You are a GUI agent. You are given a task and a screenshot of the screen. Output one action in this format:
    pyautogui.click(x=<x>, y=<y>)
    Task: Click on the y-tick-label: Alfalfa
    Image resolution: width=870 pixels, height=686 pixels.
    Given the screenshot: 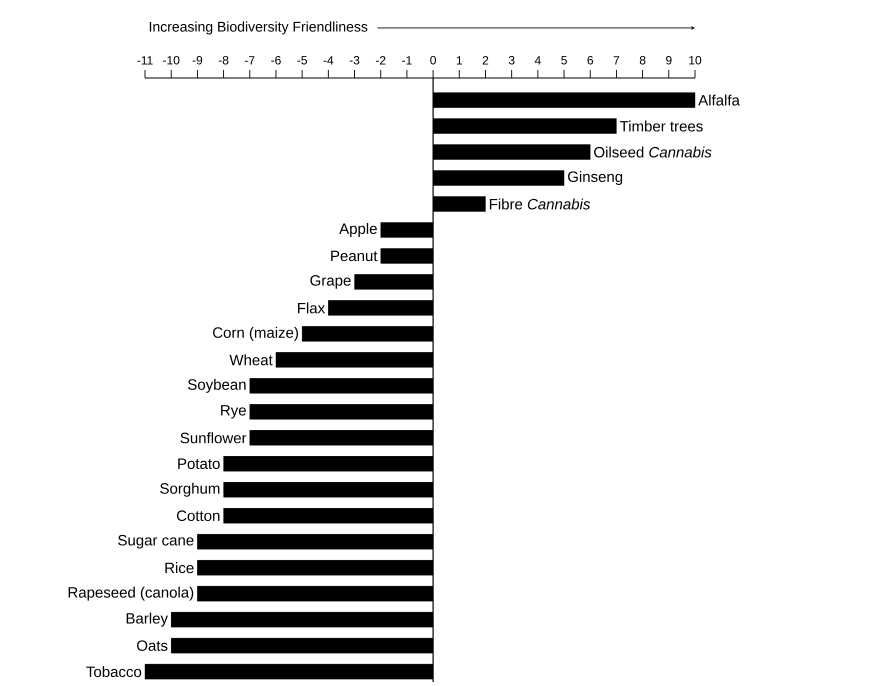 What is the action you would take?
    pyautogui.click(x=719, y=100)
    